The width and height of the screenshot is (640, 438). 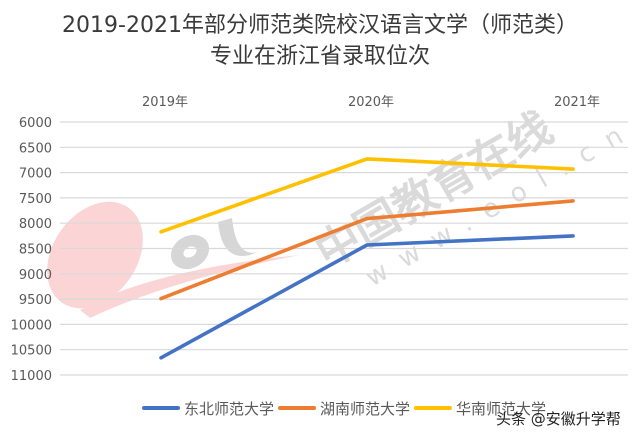 I want to click on legend-item-huanan: 华南师范大学, so click(x=480, y=408).